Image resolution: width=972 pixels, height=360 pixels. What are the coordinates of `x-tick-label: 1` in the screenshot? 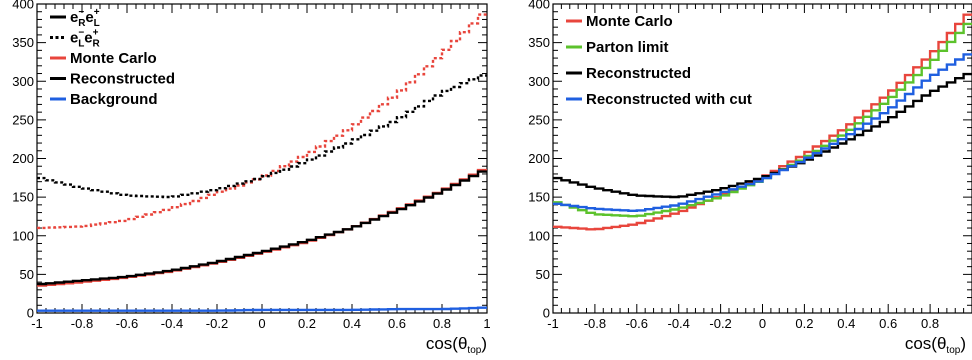 It's located at (486, 323).